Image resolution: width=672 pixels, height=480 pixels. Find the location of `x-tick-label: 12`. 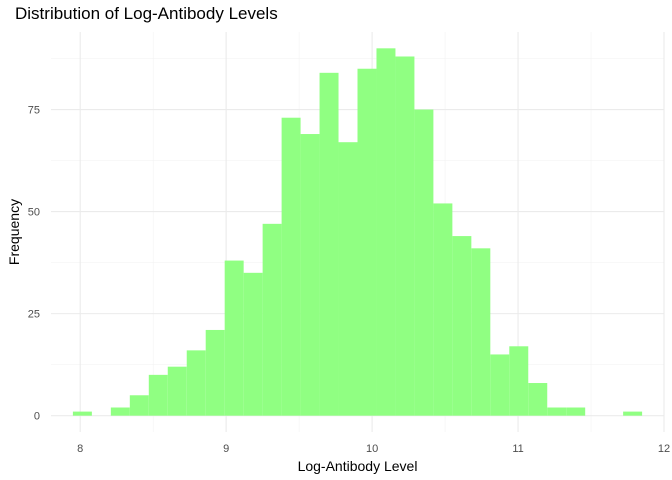

x-tick-label: 12 is located at coordinates (664, 449).